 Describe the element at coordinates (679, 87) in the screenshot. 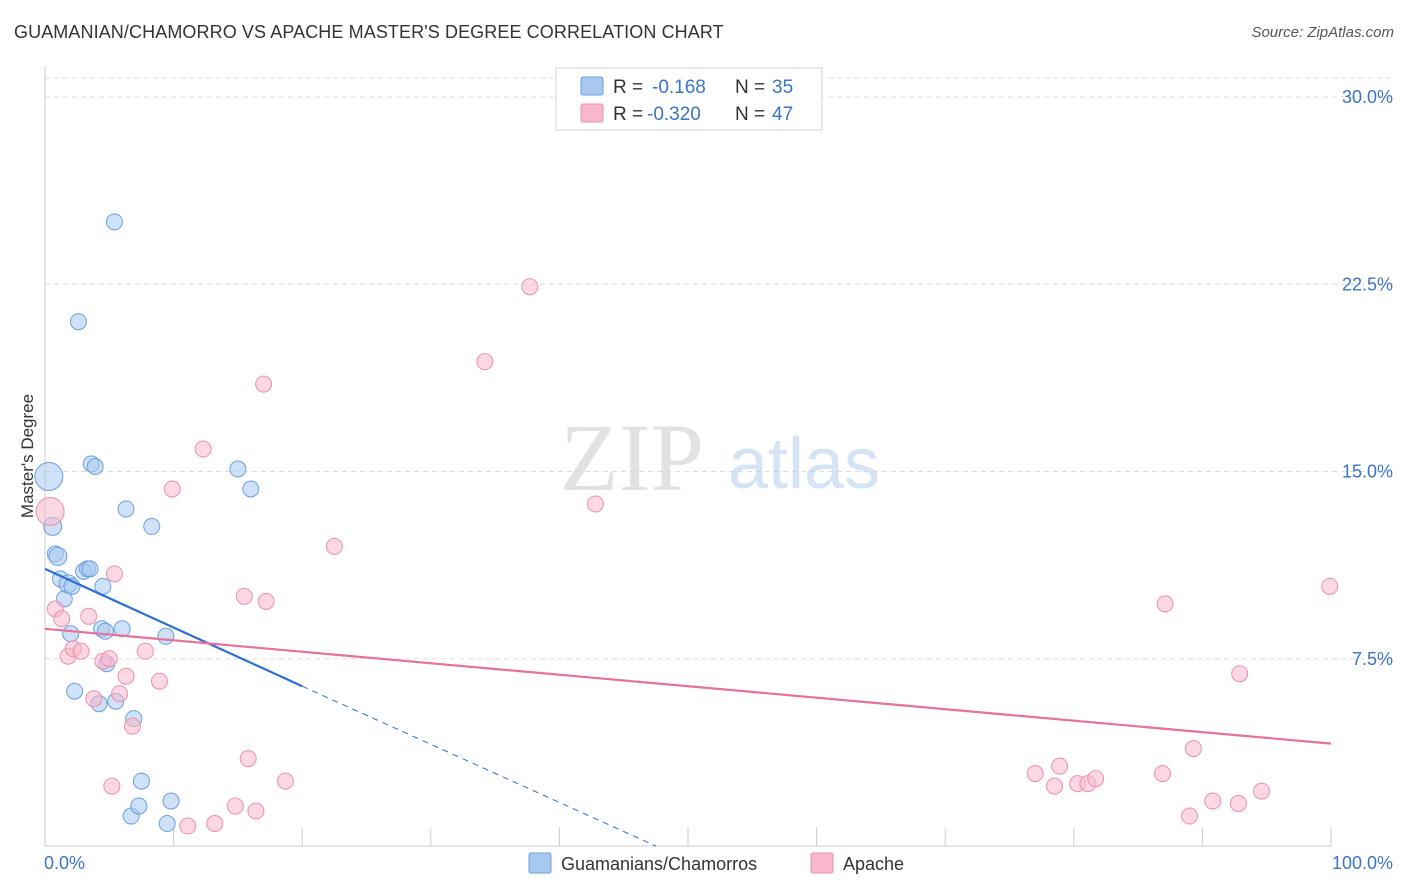

I see `legend-r-value-1: -0.168` at that location.